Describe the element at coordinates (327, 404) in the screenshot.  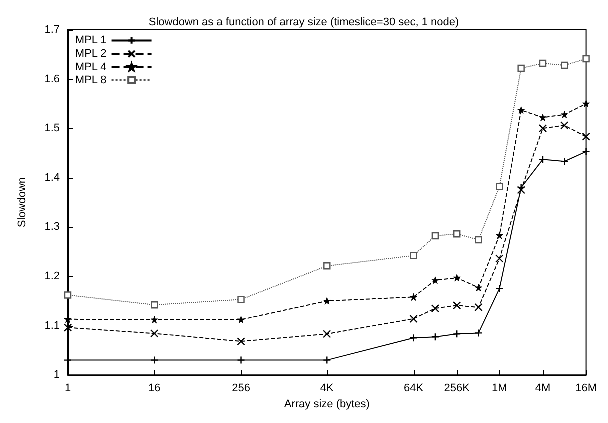
I see `x-axis-title: Array size (bytes)` at that location.